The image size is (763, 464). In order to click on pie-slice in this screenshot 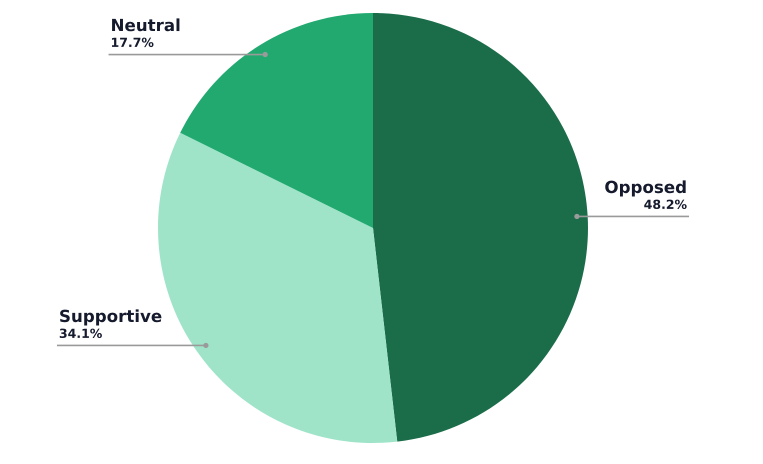, I will do `click(276, 120)`.